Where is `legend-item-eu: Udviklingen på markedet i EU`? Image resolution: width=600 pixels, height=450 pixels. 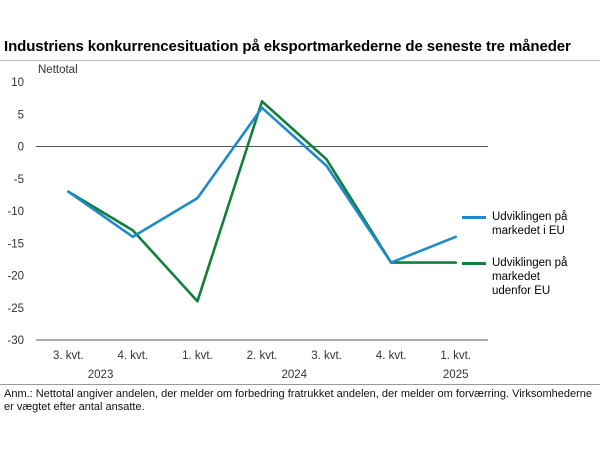
legend-item-eu: Udviklingen på markedet i EU is located at coordinates (531, 224).